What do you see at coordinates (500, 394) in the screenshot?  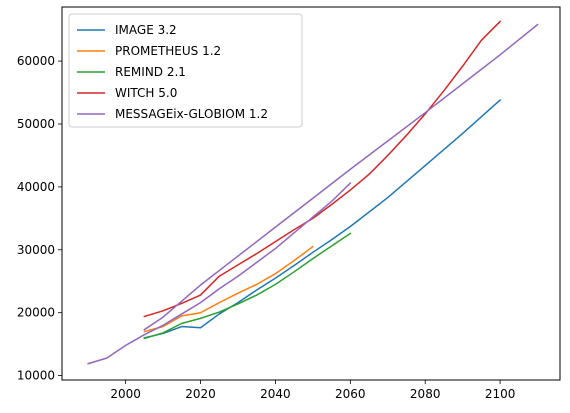 I see `x-tick-label-5: 2100` at bounding box center [500, 394].